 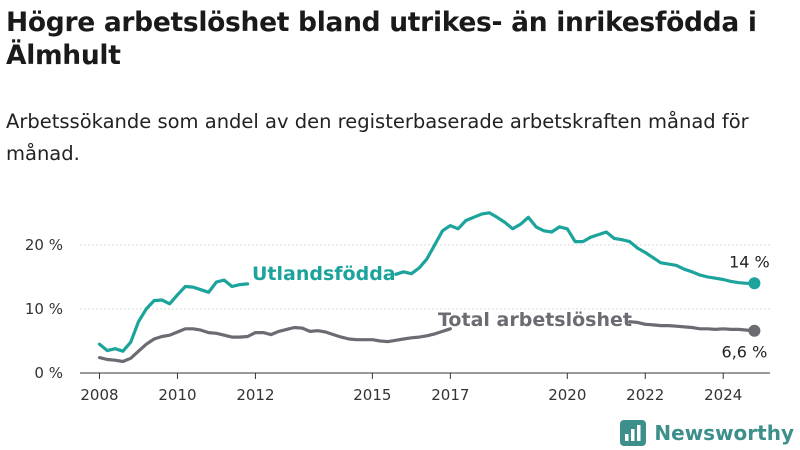 What do you see at coordinates (255, 395) in the screenshot?
I see `x-tick-label: 2012` at bounding box center [255, 395].